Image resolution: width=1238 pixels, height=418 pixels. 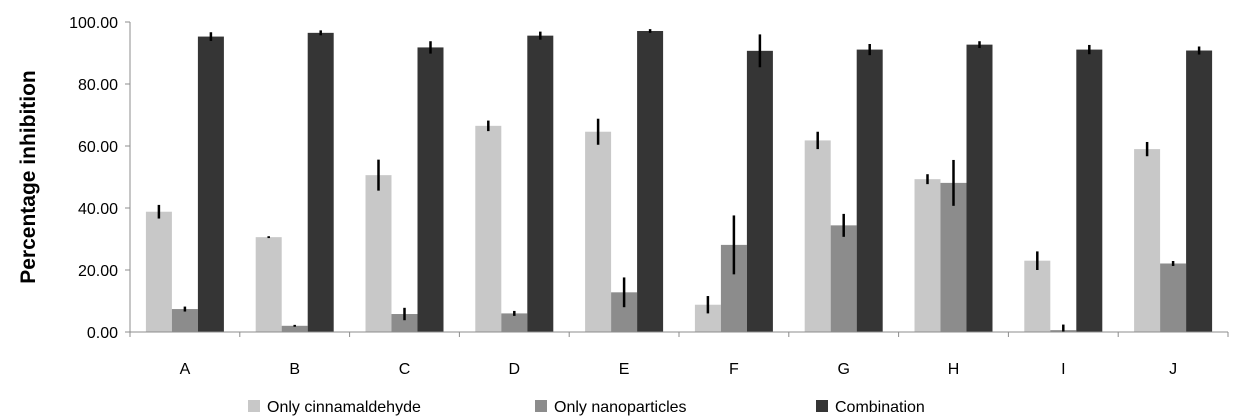 I want to click on x-tick-label: B, so click(x=294, y=369).